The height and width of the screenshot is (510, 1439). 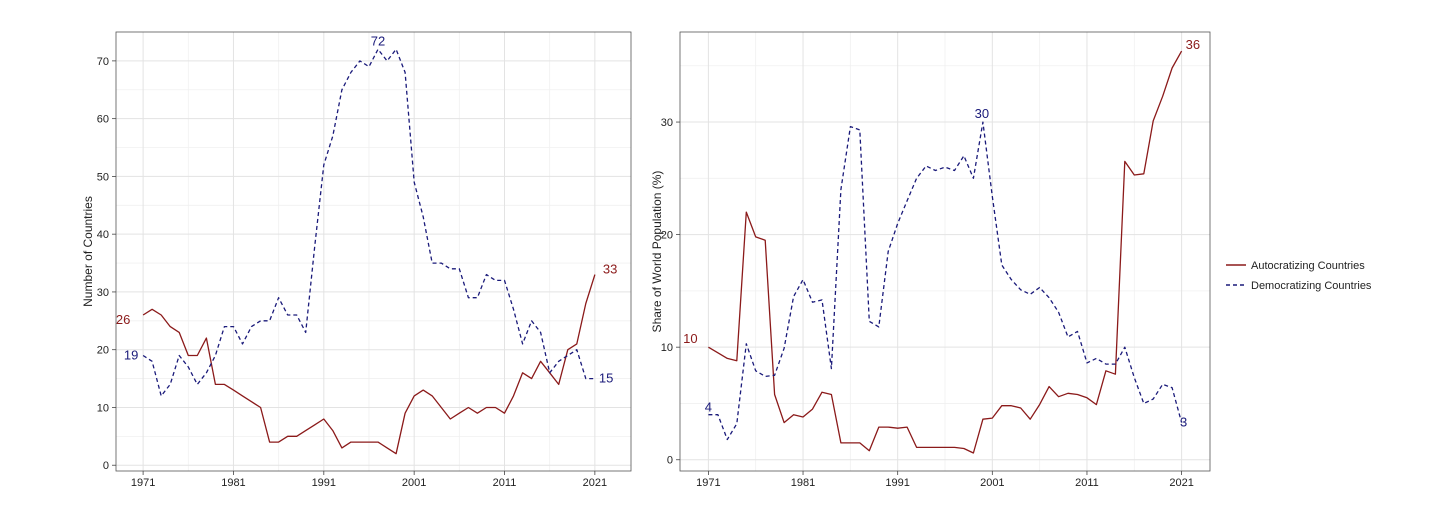 I want to click on data-label: 15, so click(x=606, y=378).